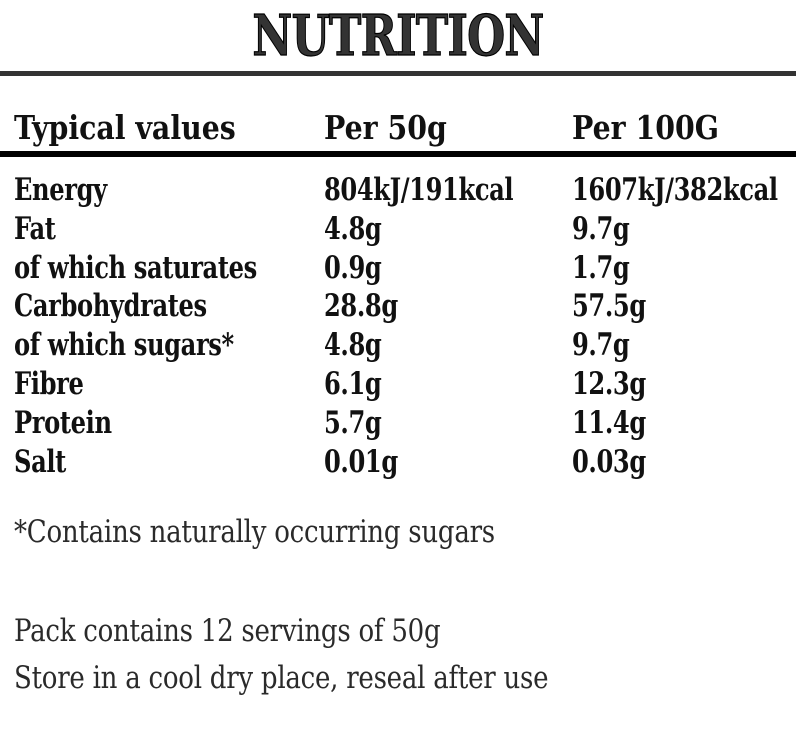  Describe the element at coordinates (49, 383) in the screenshot. I see `nutrient-label: Fibre` at that location.